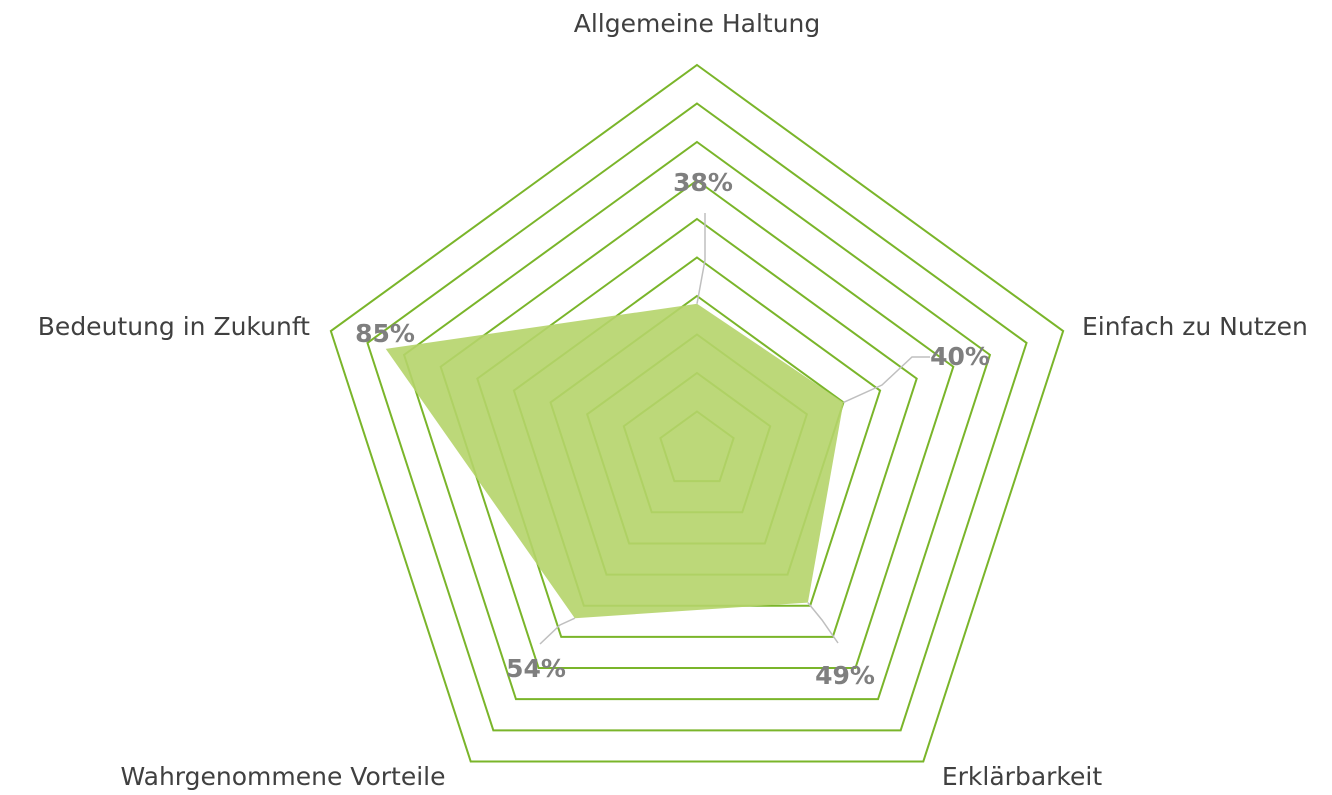 Image resolution: width=1332 pixels, height=795 pixels. I want to click on value-label: 54%, so click(536, 668).